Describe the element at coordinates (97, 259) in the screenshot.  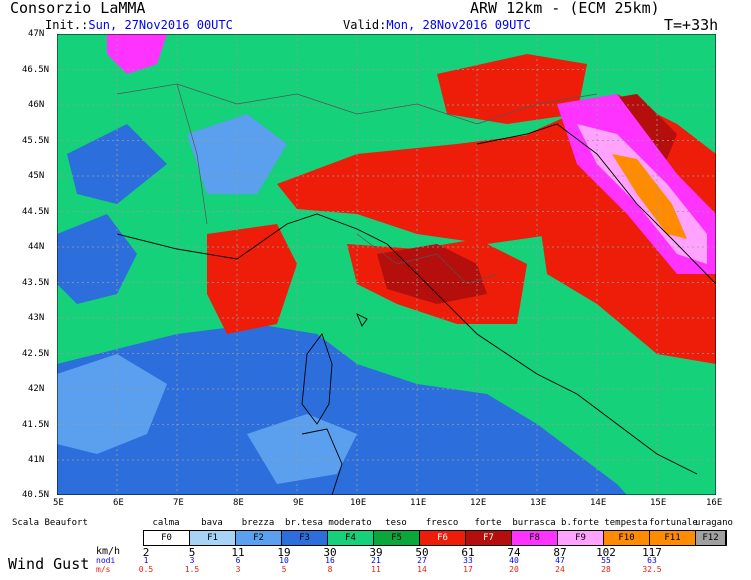
I see `sea-blue-west-top` at that location.